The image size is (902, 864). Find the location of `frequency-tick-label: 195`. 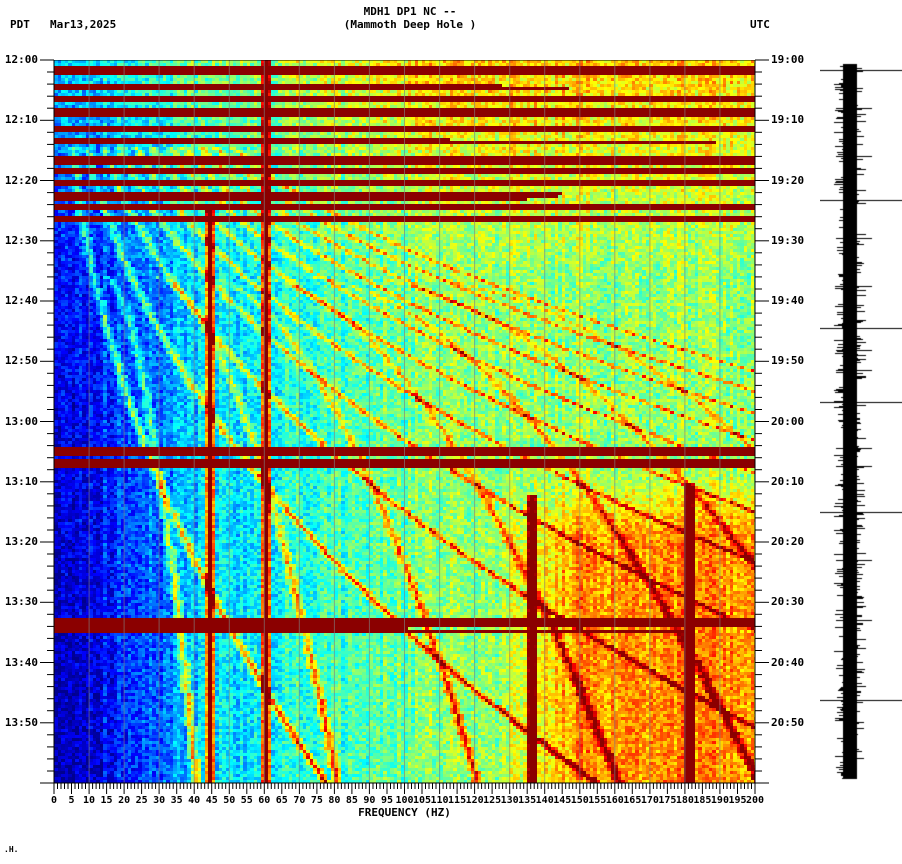

frequency-tick-label: 195 is located at coordinates (737, 800).